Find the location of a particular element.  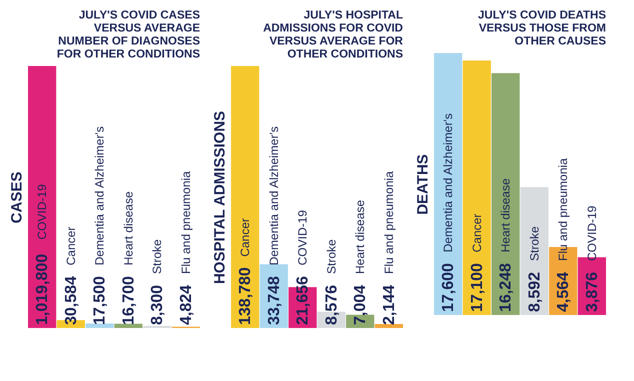

data-label: 2,144 is located at coordinates (389, 304).